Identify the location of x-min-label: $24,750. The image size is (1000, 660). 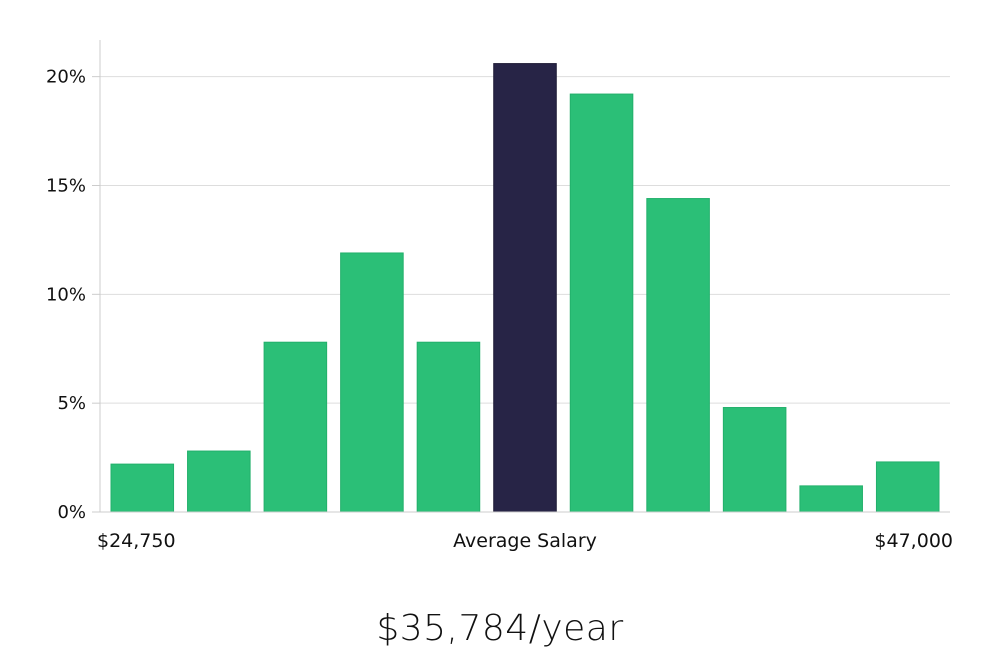
(136, 541).